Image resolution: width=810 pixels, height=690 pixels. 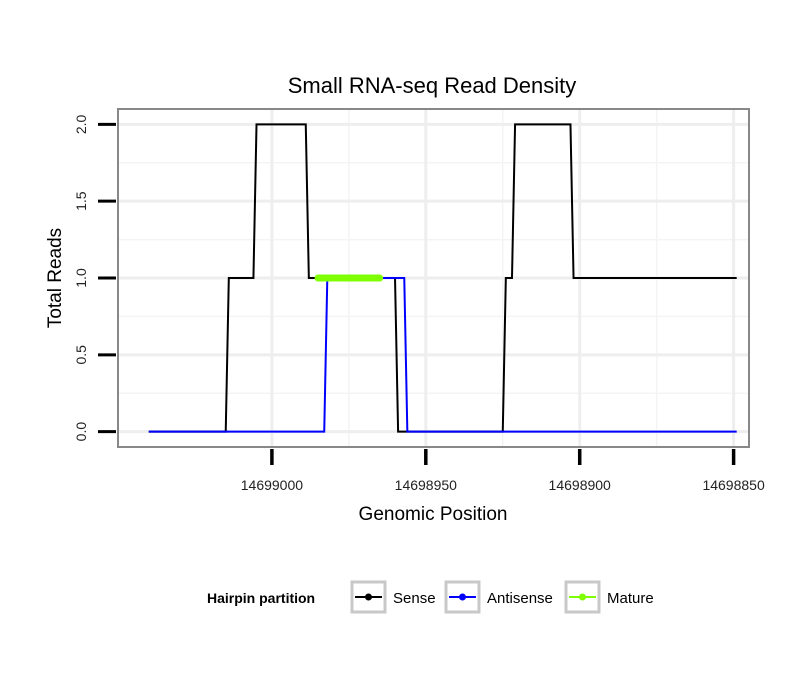 I want to click on legend: Hairpin partition Sense Antisense Mature, so click(x=430, y=597).